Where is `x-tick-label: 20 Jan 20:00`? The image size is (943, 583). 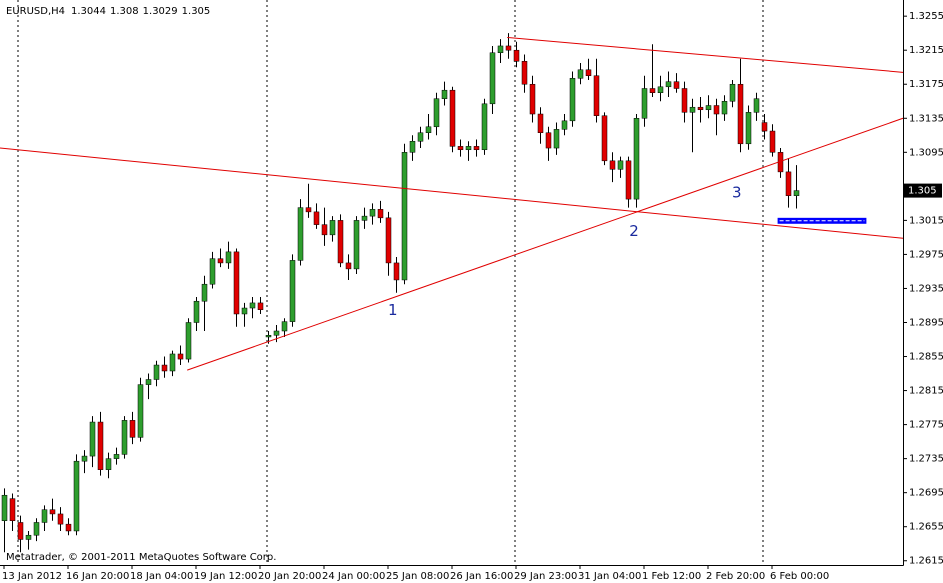
x-tick-label: 20 Jan 20:00 is located at coordinates (289, 576).